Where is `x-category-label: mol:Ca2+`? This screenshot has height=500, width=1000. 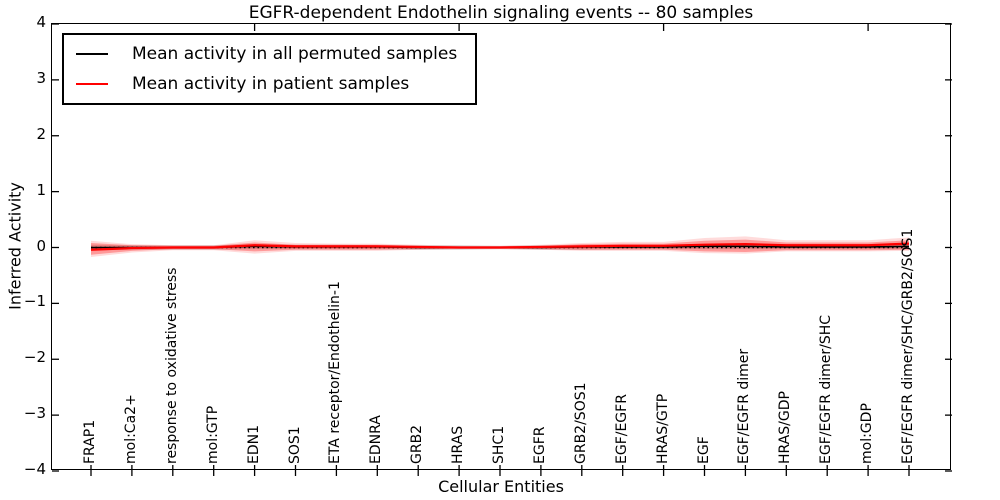 x-category-label: mol:Ca2+ is located at coordinates (130, 429).